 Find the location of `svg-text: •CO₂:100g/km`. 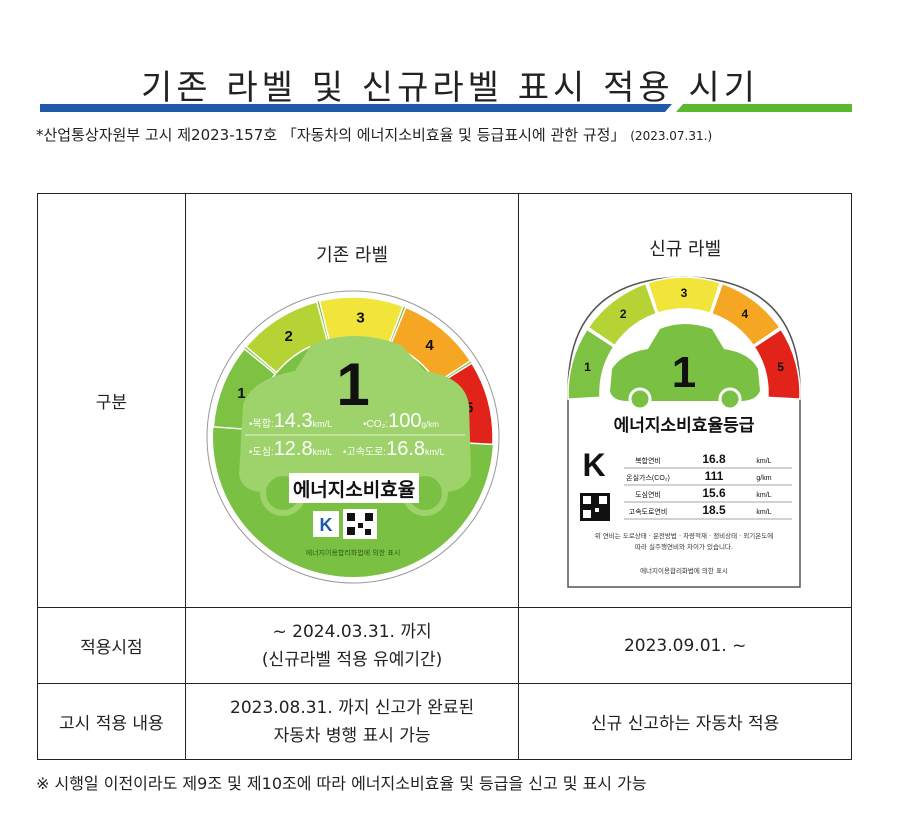

svg-text: •CO₂:100g/km is located at coordinates (401, 421).